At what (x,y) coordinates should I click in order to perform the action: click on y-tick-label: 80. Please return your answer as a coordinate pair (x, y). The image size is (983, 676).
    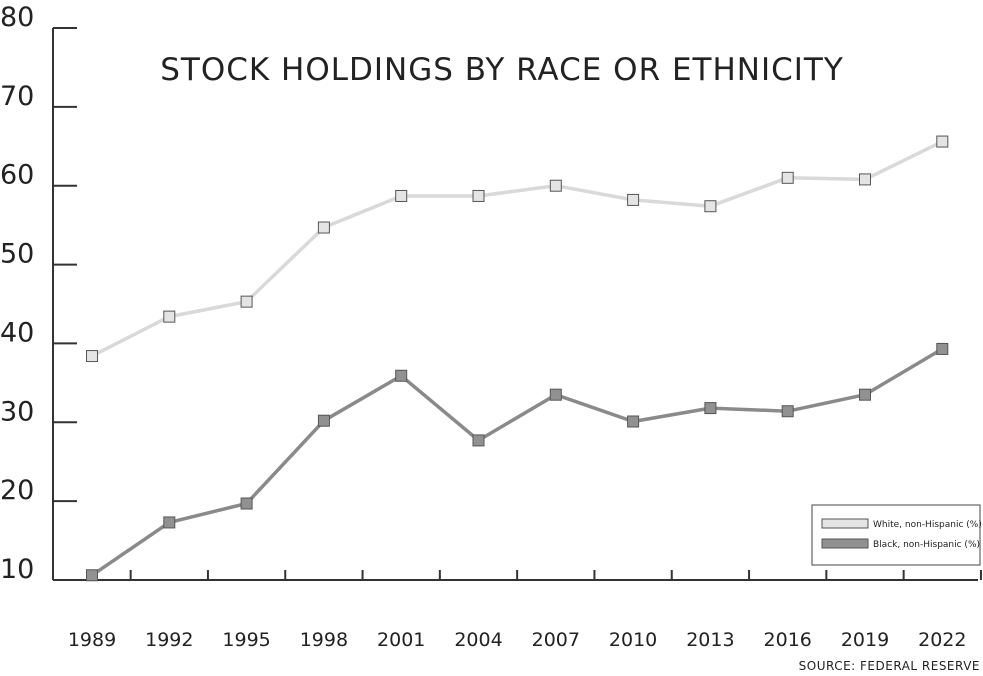
    Looking at the image, I should click on (17, 17).